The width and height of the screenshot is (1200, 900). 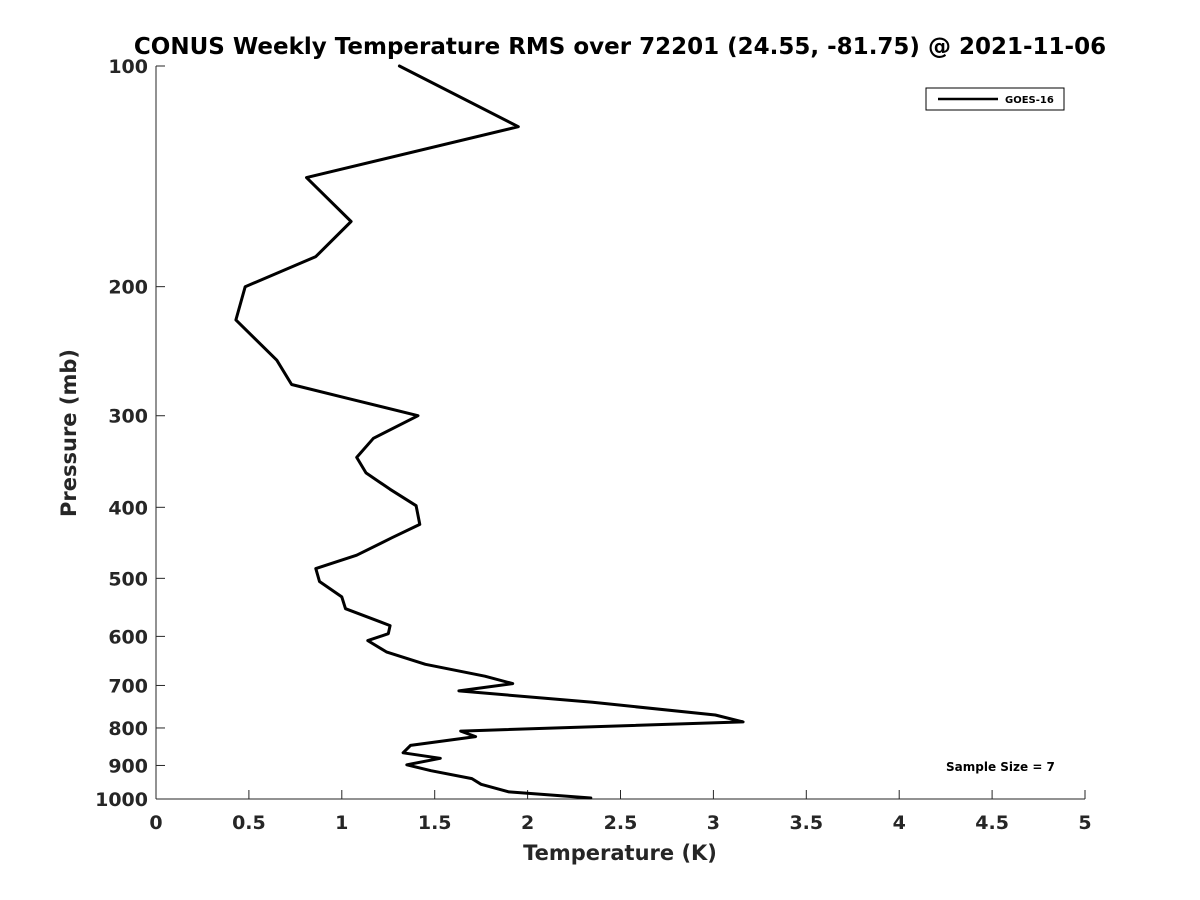 What do you see at coordinates (249, 823) in the screenshot?
I see `x-tick-label: 0.5` at bounding box center [249, 823].